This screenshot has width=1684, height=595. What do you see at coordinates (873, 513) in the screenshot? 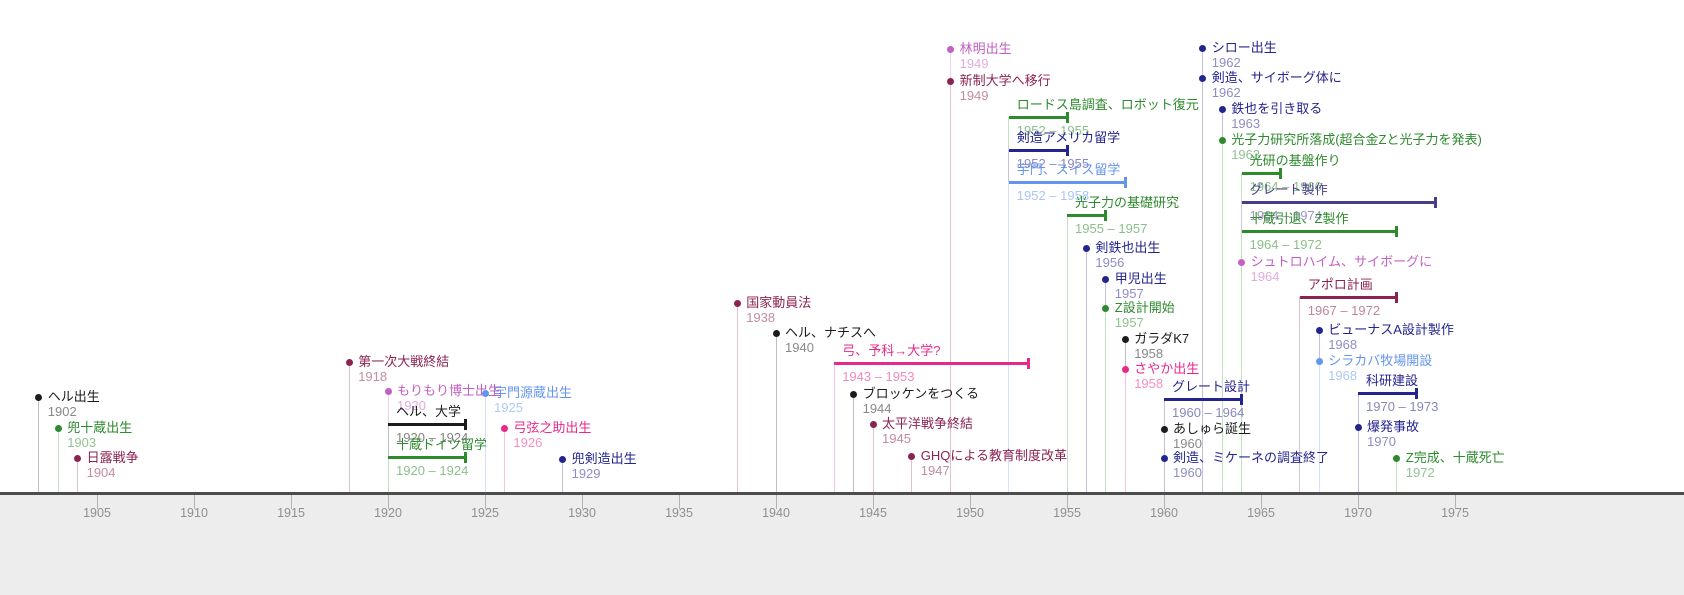
I see `axis-year-label: 1945` at bounding box center [873, 513].